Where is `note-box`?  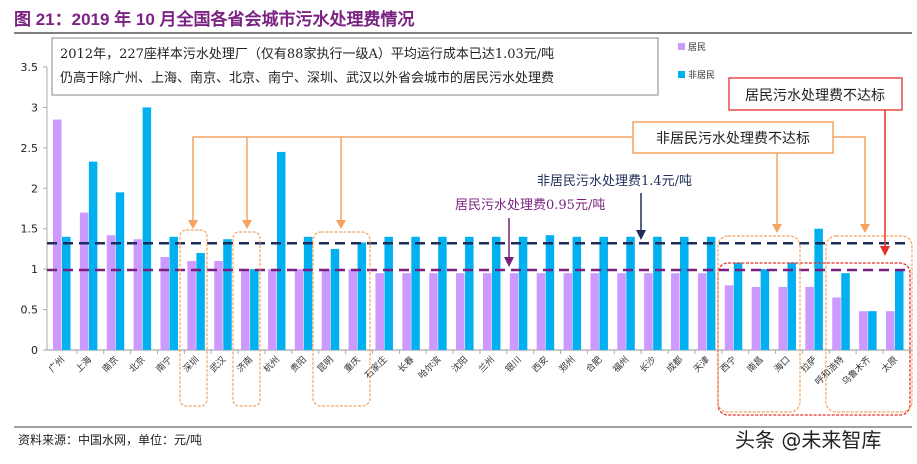 note-box is located at coordinates (355, 66).